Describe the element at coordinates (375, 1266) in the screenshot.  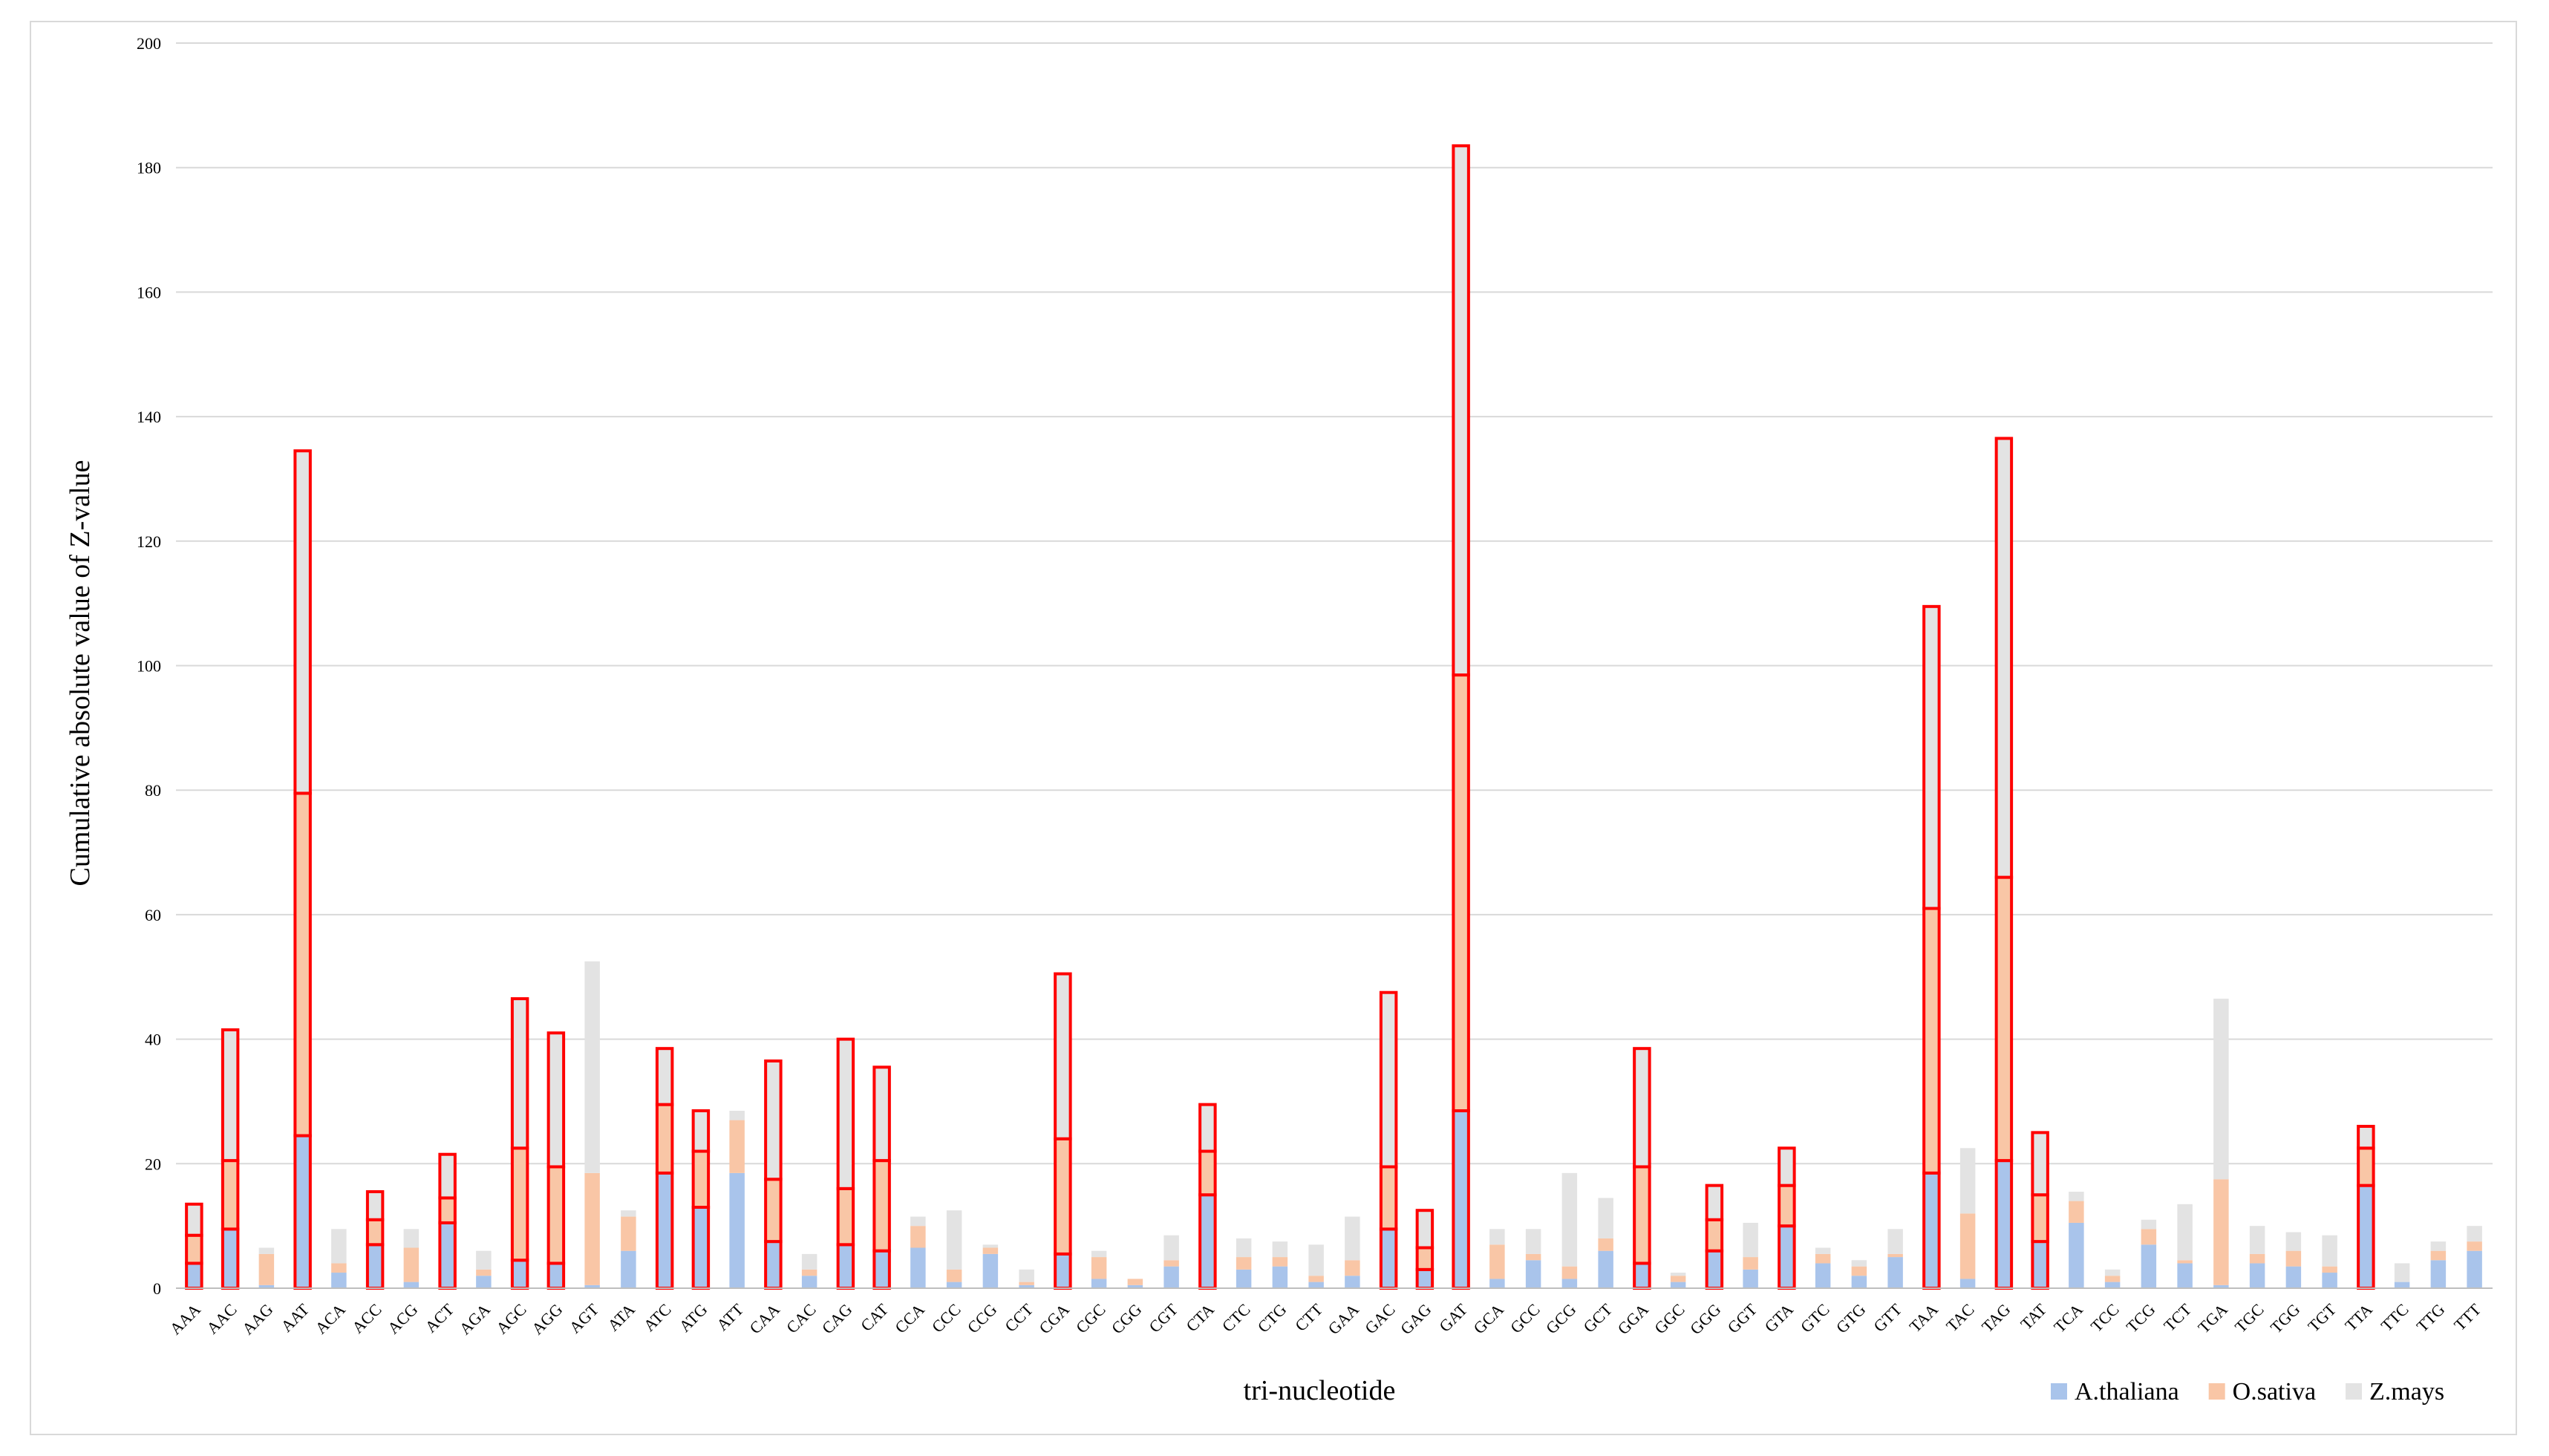
I see `bar-ACC-A.thaliana` at that location.